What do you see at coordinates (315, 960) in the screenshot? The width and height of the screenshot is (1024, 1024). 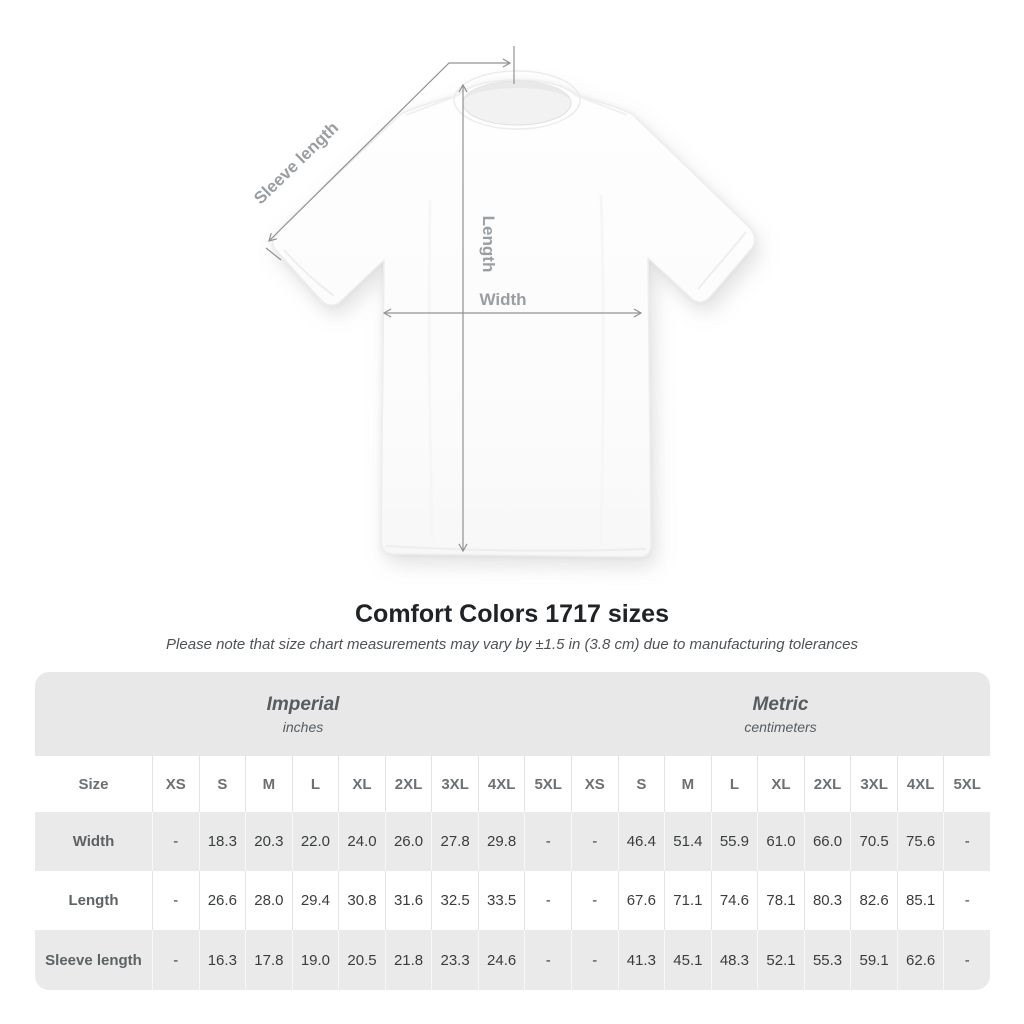 I see `measurement-cell: 19.0` at bounding box center [315, 960].